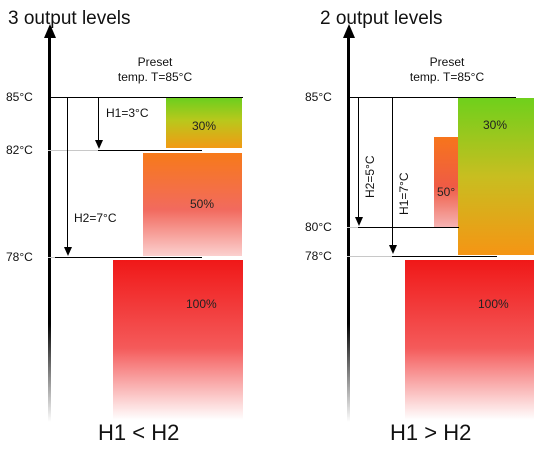  Describe the element at coordinates (496, 176) in the screenshot. I see `right-level-30-block` at that location.